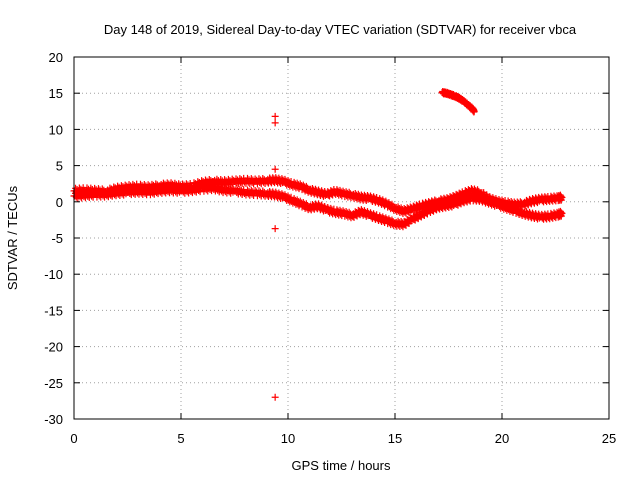 The height and width of the screenshot is (485, 640). What do you see at coordinates (57, 238) in the screenshot?
I see `y-tick-label: -5` at bounding box center [57, 238].